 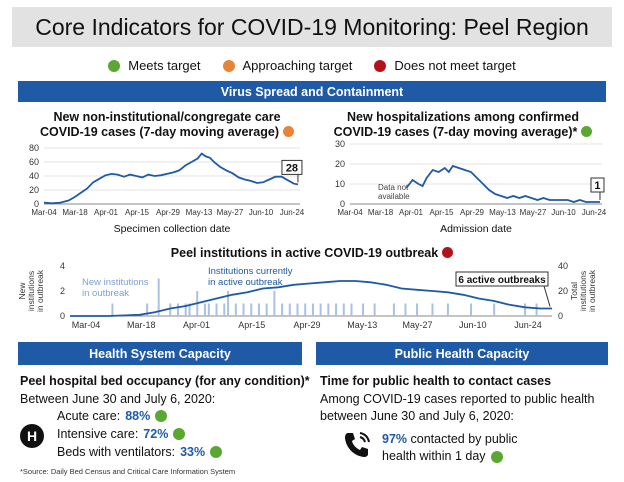 I want to click on hosp-y-tick-label: 30, so click(x=340, y=144).